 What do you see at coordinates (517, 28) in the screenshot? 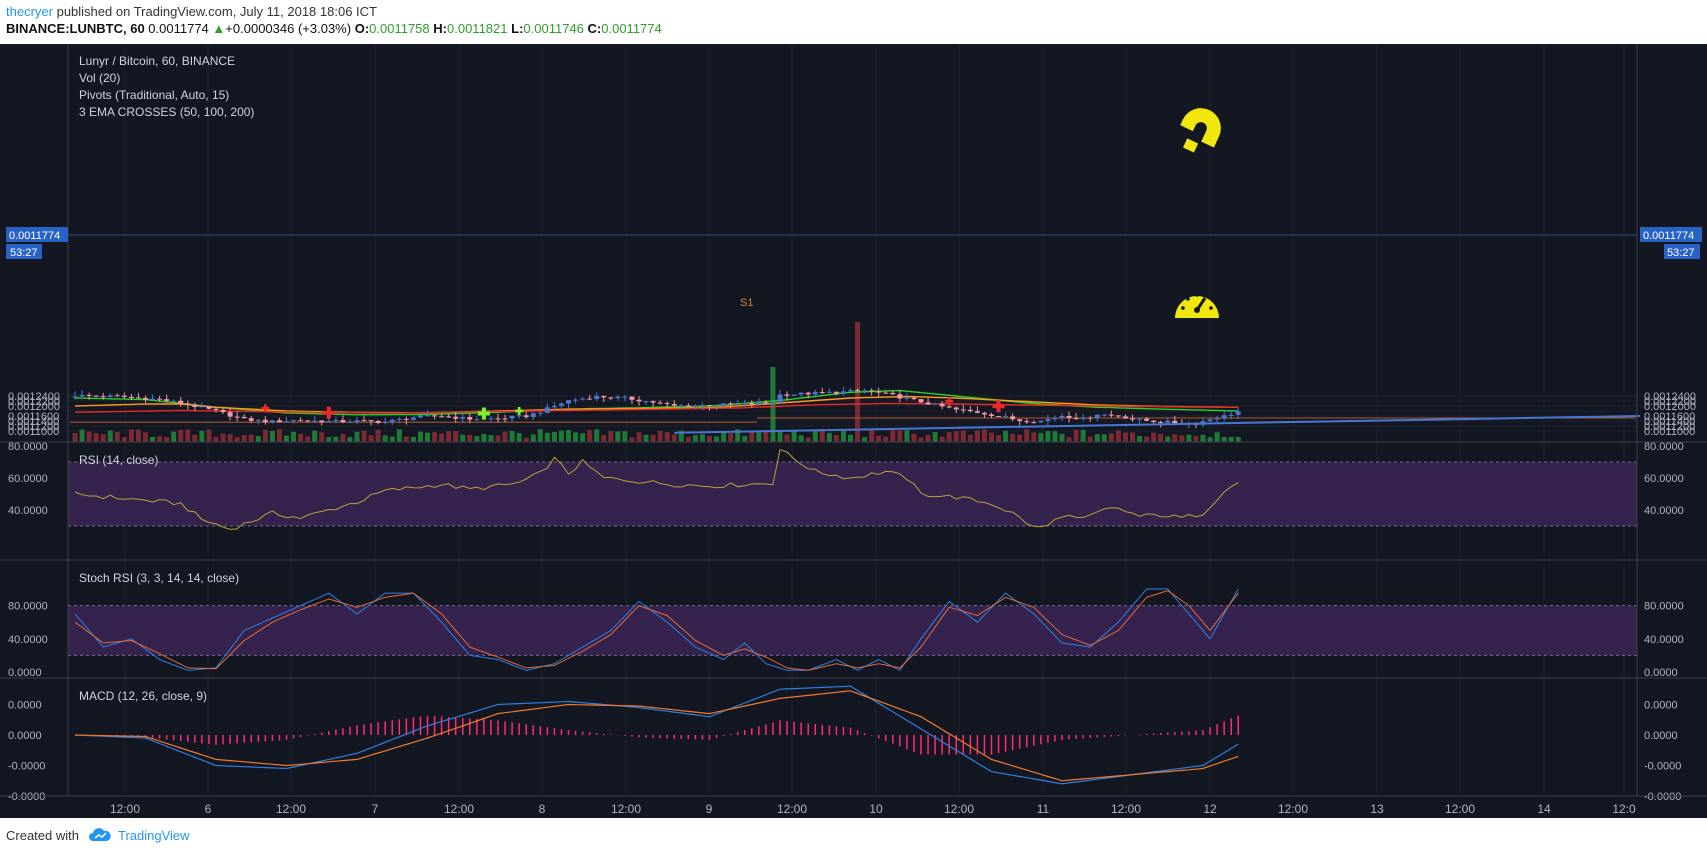
I see `low-label: L:` at bounding box center [517, 28].